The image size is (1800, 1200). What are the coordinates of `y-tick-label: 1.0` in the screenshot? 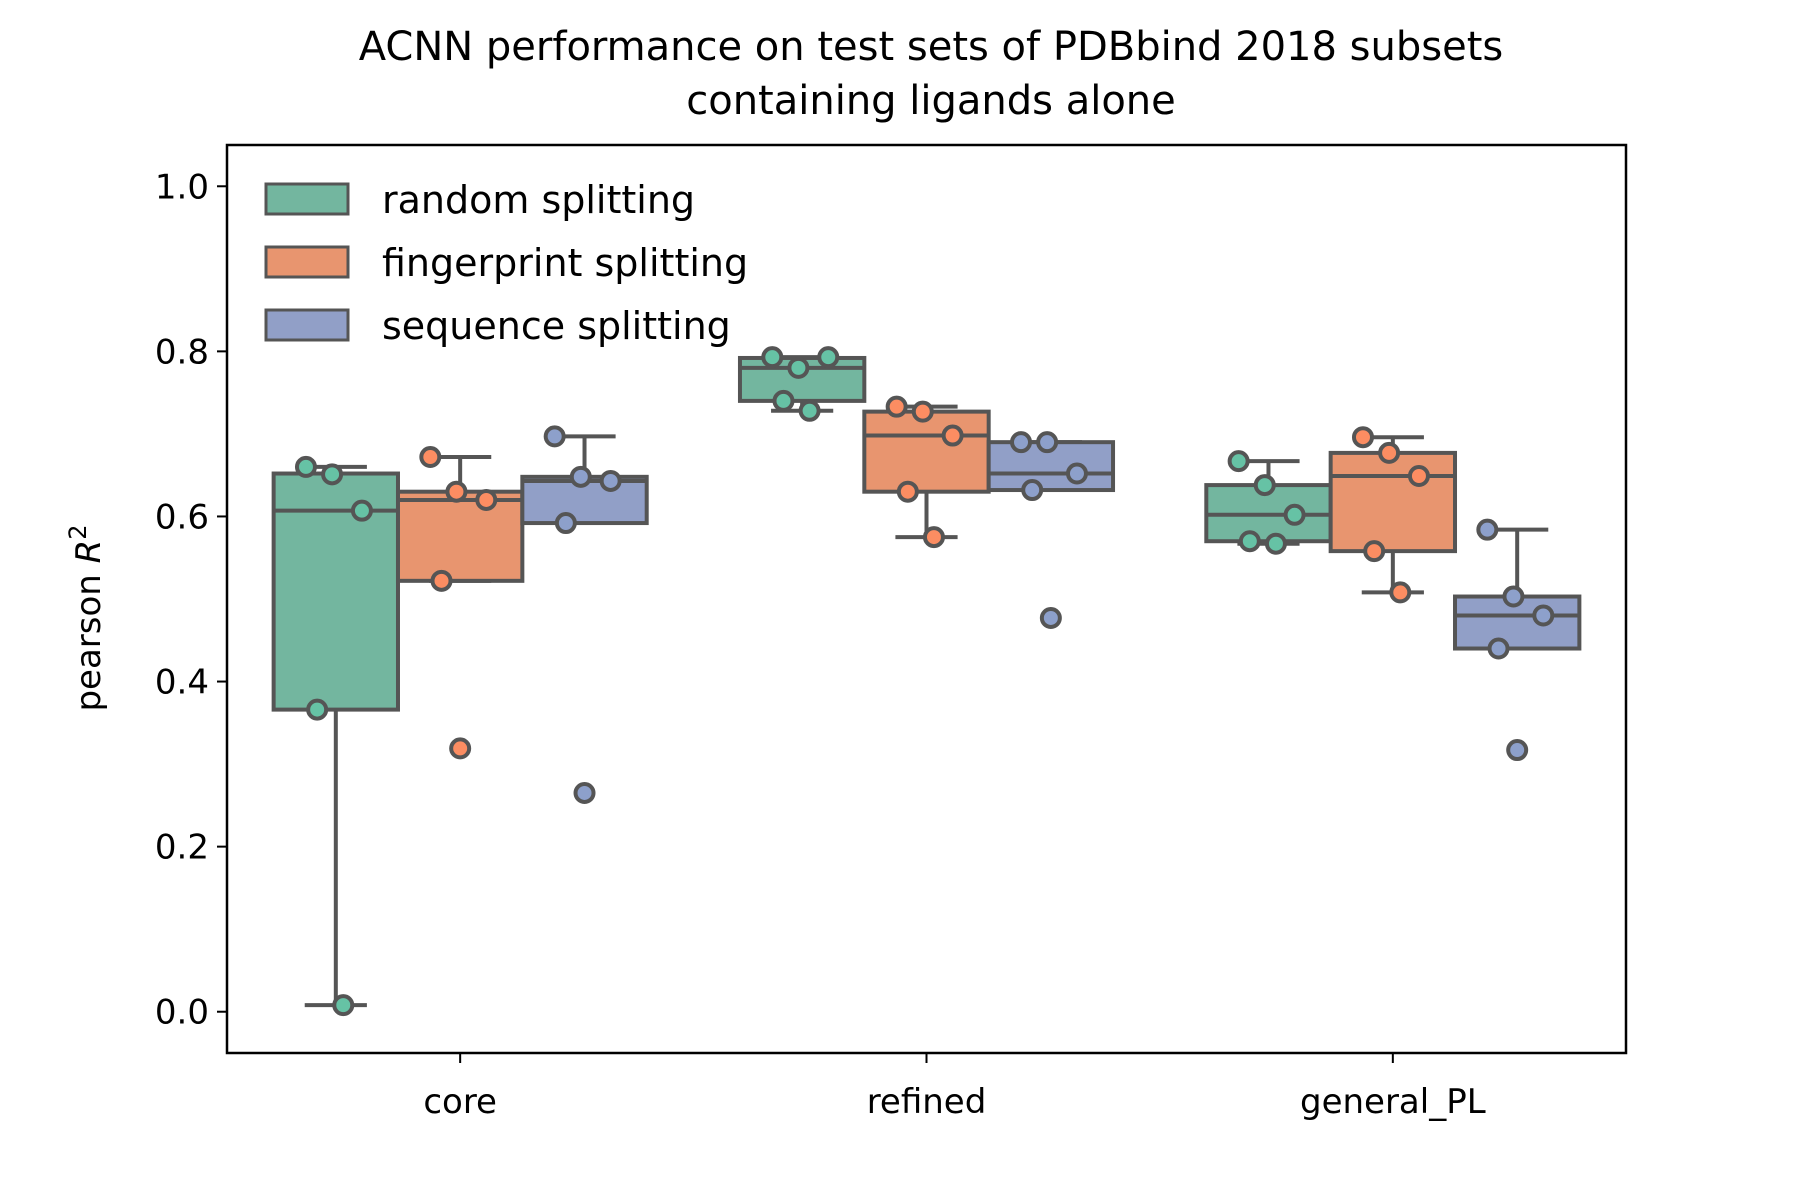 It's located at (182, 187).